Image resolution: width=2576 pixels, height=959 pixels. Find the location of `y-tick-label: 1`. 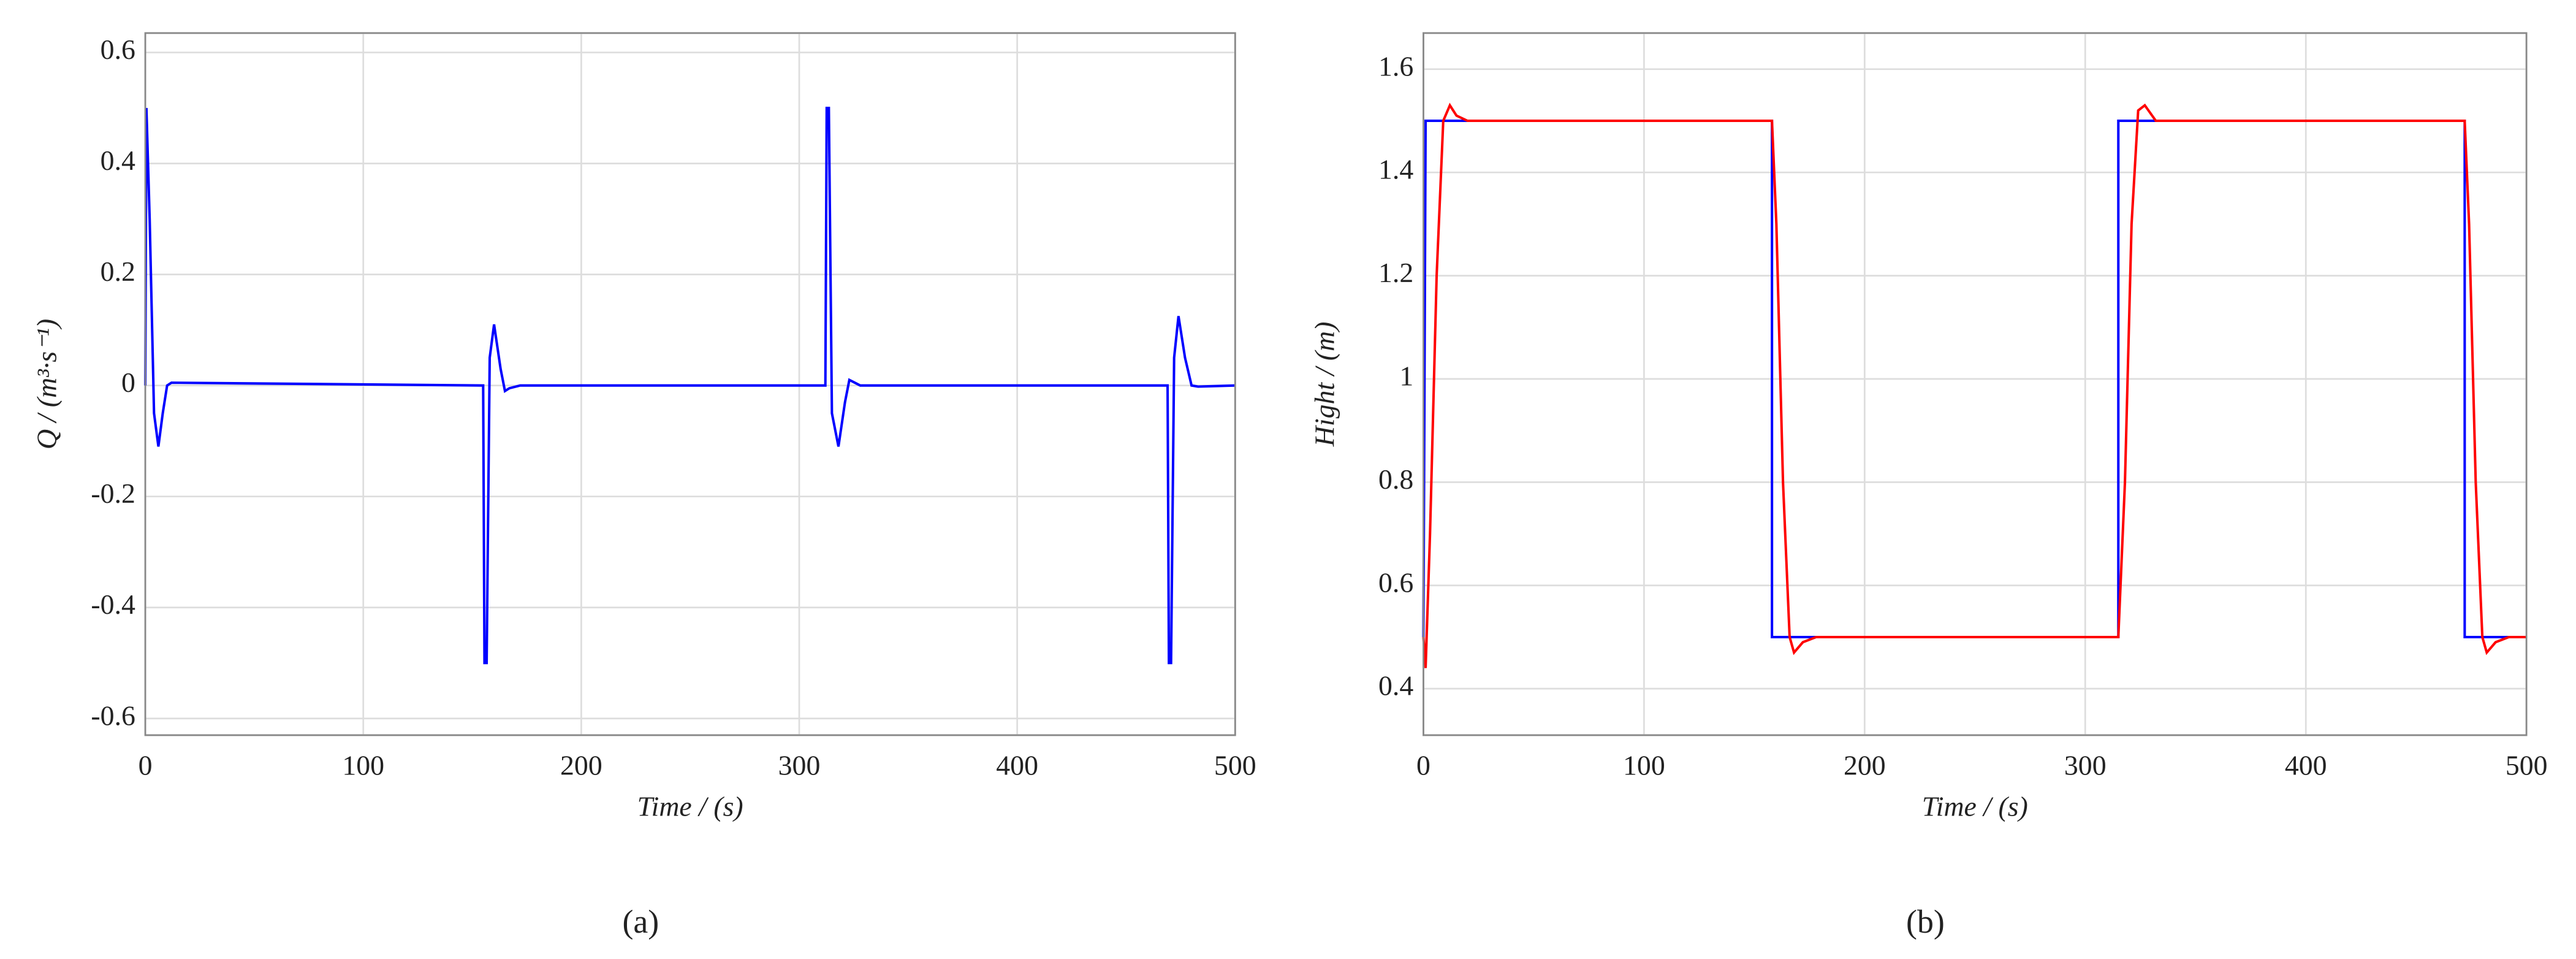

y-tick-label: 1 is located at coordinates (1406, 376).